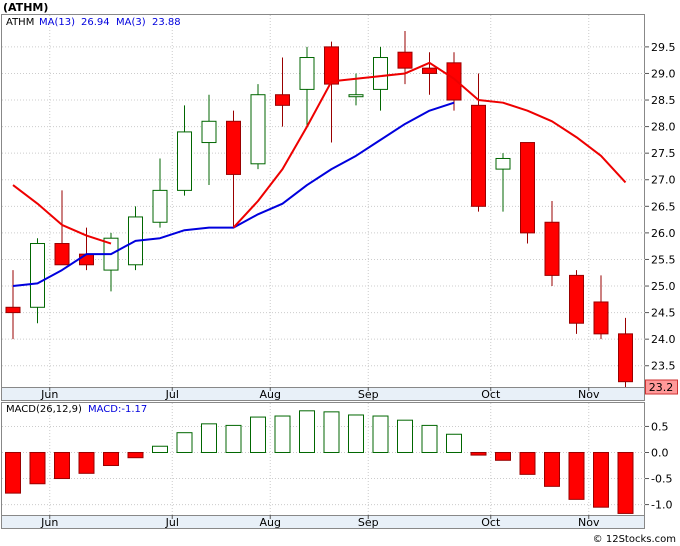 The width and height of the screenshot is (680, 546). Describe the element at coordinates (49, 522) in the screenshot. I see `macd-x-tick-label: Jun` at that location.